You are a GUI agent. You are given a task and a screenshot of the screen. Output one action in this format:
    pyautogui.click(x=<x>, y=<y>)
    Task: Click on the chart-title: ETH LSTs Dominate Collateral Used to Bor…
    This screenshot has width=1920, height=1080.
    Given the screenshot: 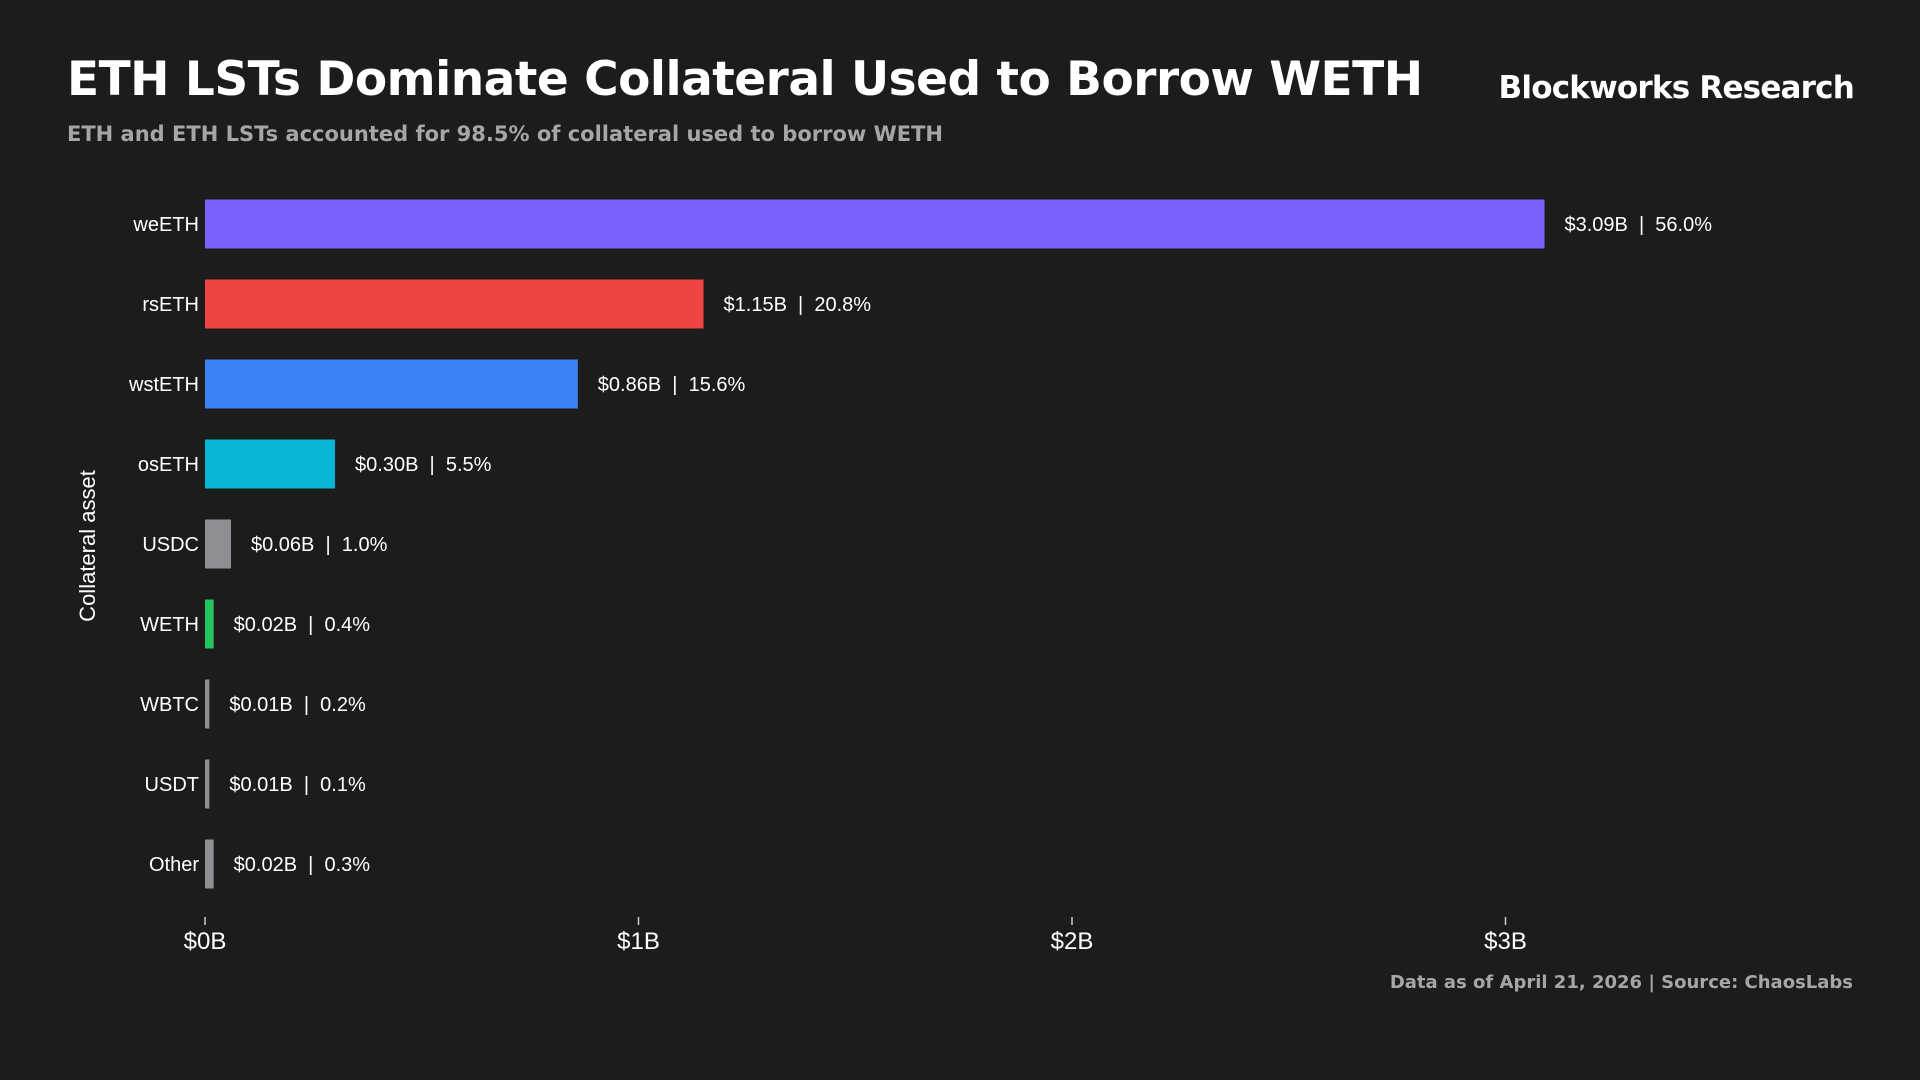 What is the action you would take?
    pyautogui.click(x=745, y=79)
    